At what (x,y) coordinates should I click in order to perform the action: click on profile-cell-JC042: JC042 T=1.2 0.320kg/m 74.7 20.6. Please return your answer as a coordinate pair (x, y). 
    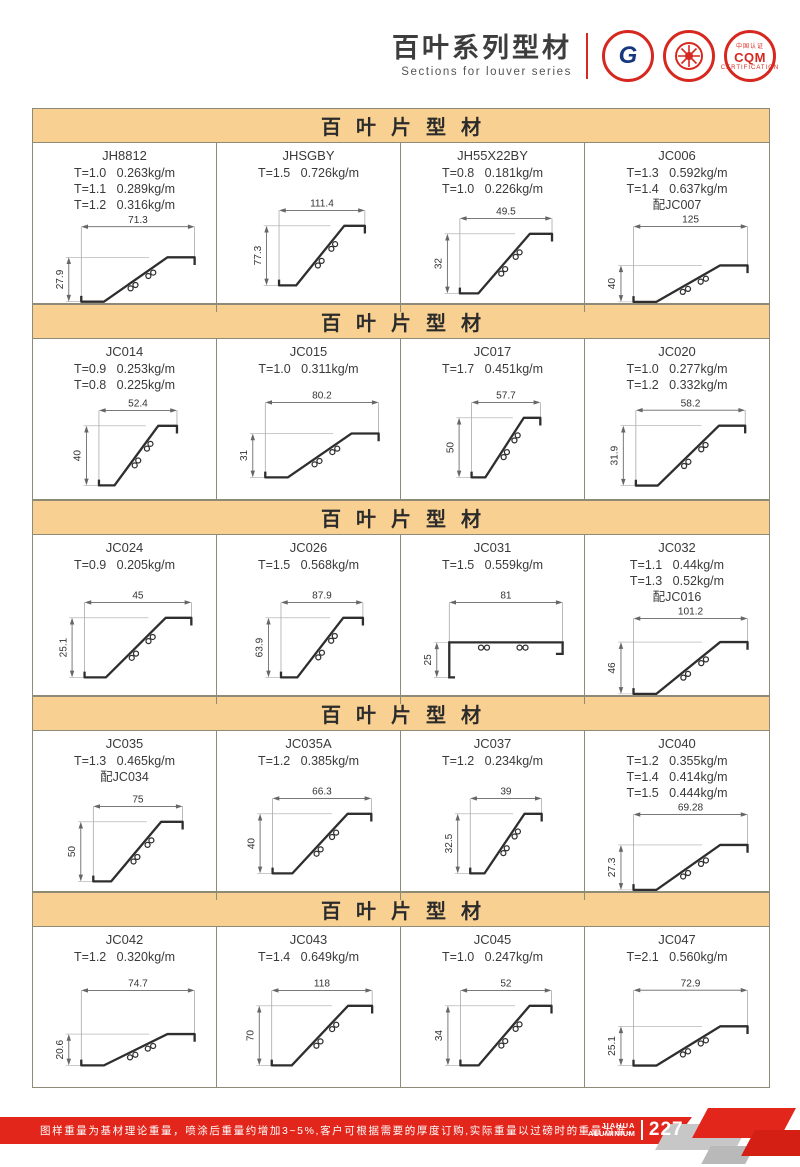
    Looking at the image, I should click on (125, 1007).